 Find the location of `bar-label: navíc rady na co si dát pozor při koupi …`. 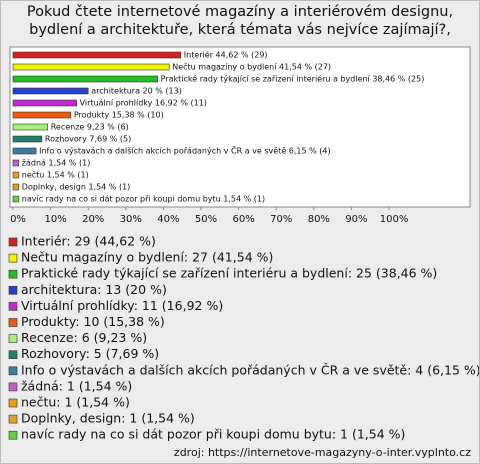

bar-label: navíc rady na co si dát pozor při koupi … is located at coordinates (143, 199).